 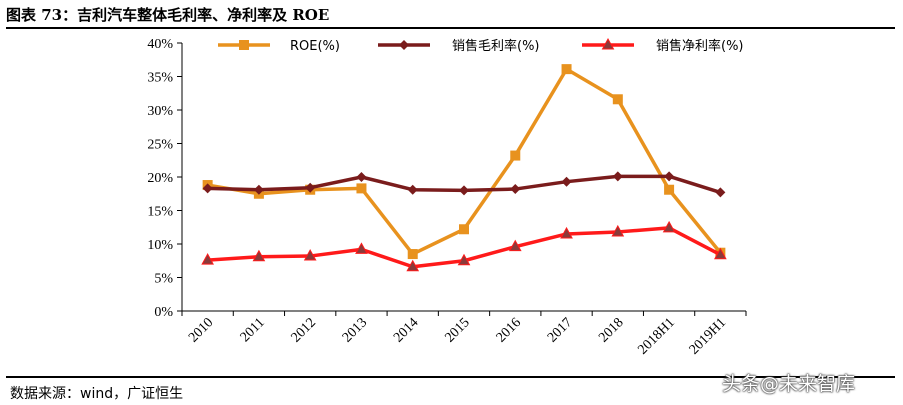 What do you see at coordinates (450, 377) in the screenshot?
I see `footer-rule` at bounding box center [450, 377].